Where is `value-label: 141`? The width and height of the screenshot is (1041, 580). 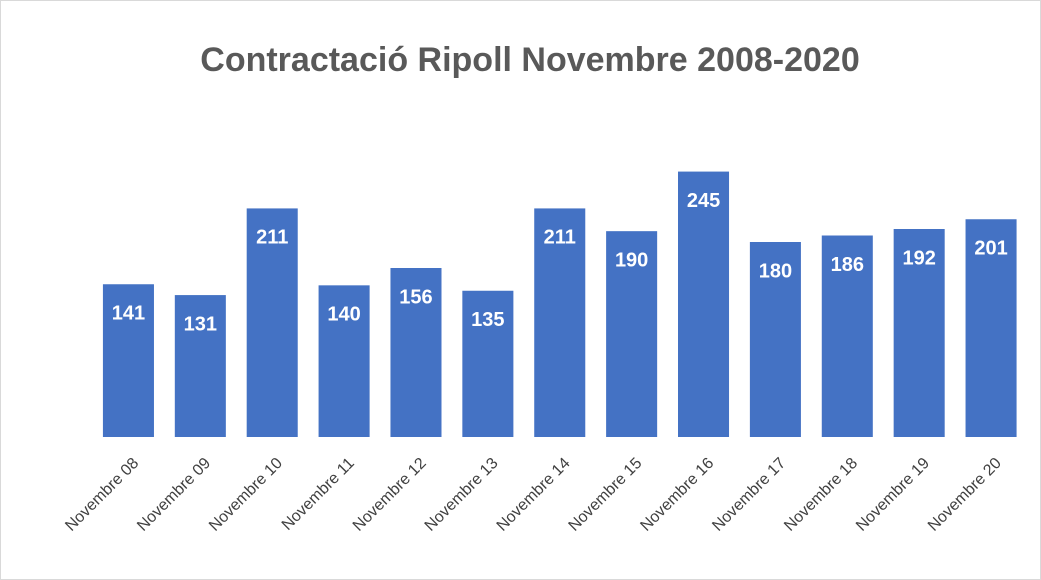
value-label: 141 is located at coordinates (128, 314).